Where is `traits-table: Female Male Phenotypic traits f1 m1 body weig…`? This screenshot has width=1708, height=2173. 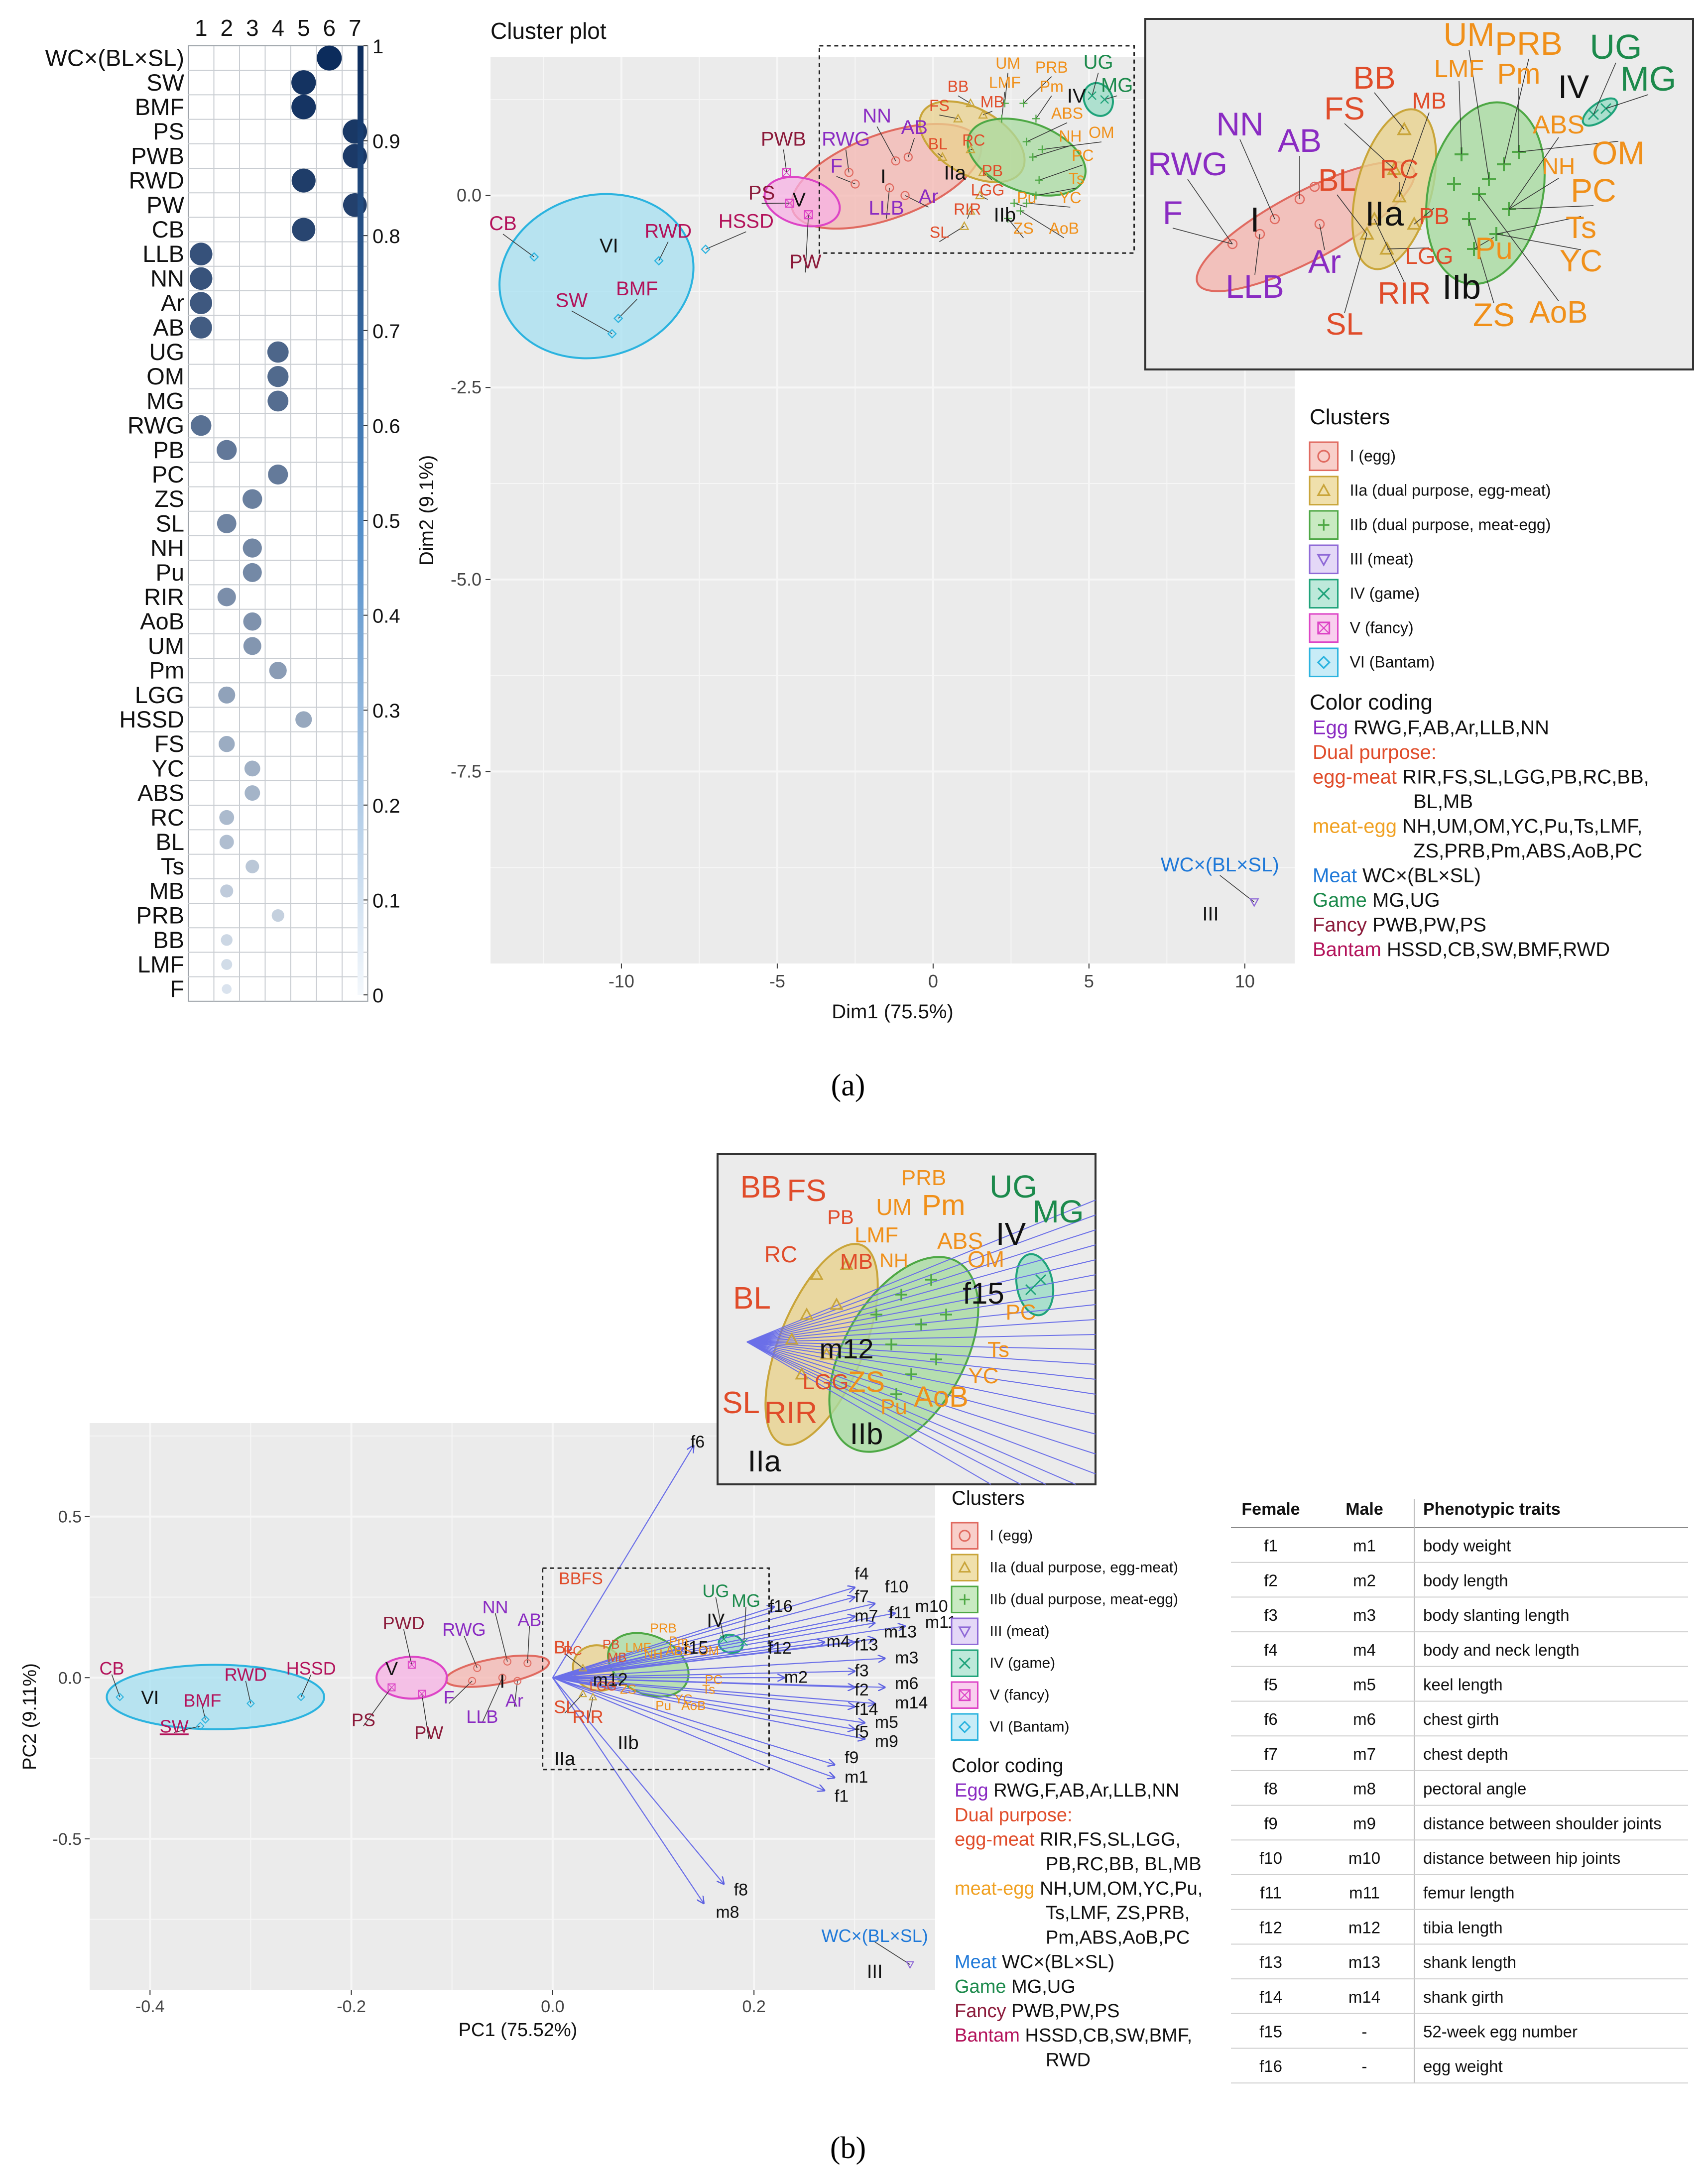 traits-table: Female Male Phenotypic traits f1 m1 body weig… is located at coordinates (1459, 1792).